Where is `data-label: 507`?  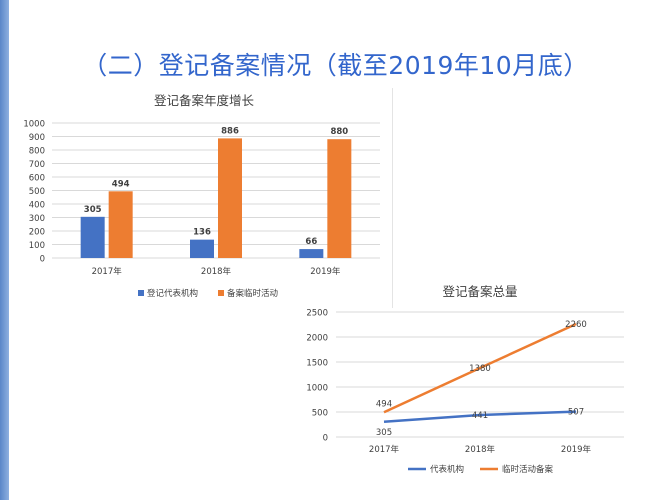
data-label: 507 is located at coordinates (576, 413).